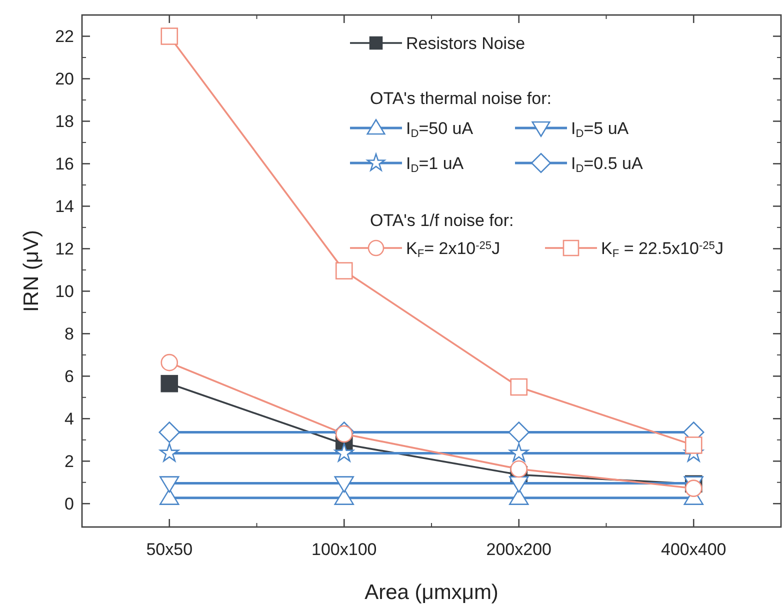 This screenshot has height=611, width=783. What do you see at coordinates (600, 129) in the screenshot?
I see `legend-label: I$_{D}$=5 uA` at bounding box center [600, 129].